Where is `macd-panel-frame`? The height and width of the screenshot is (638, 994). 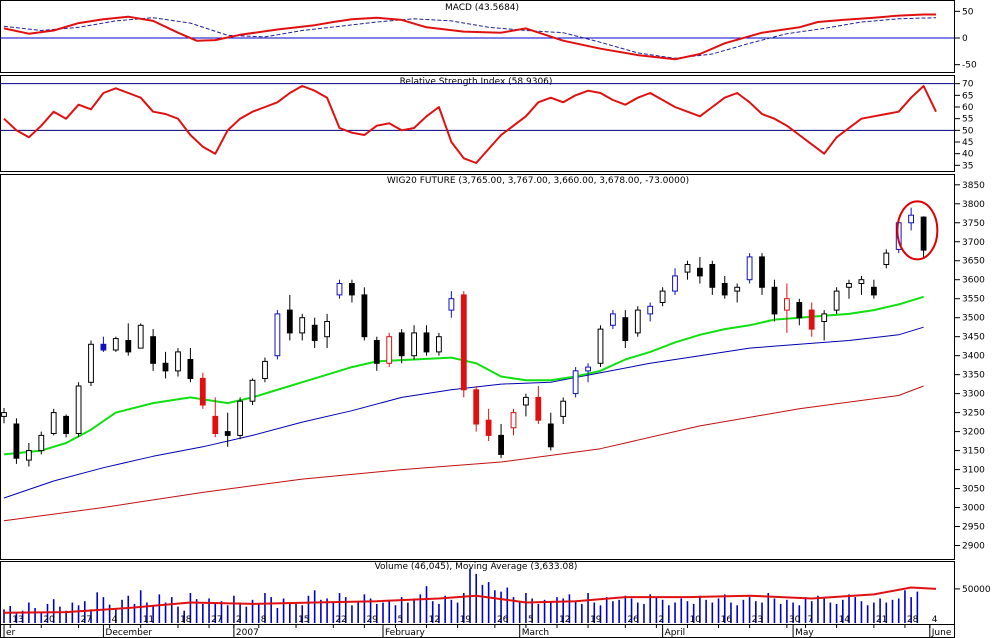
macd-panel-frame is located at coordinates (477, 36).